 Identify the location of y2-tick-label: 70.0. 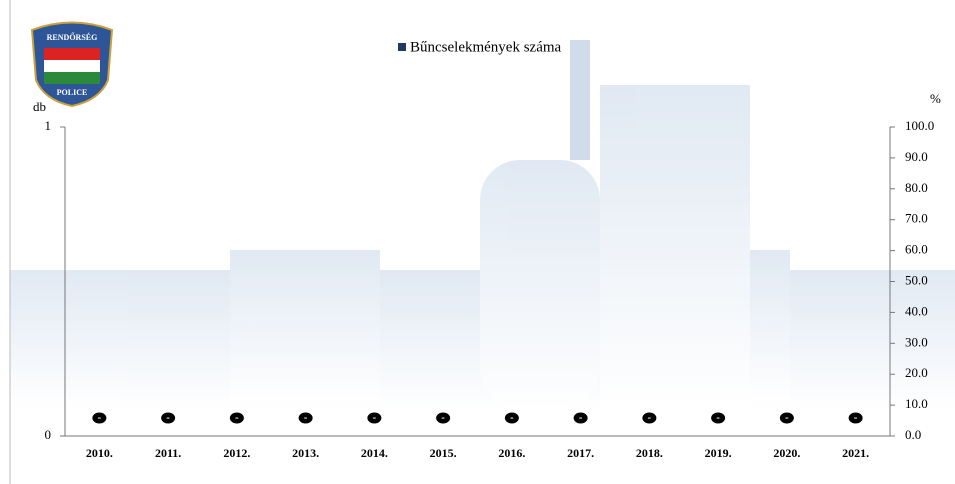
(916, 218).